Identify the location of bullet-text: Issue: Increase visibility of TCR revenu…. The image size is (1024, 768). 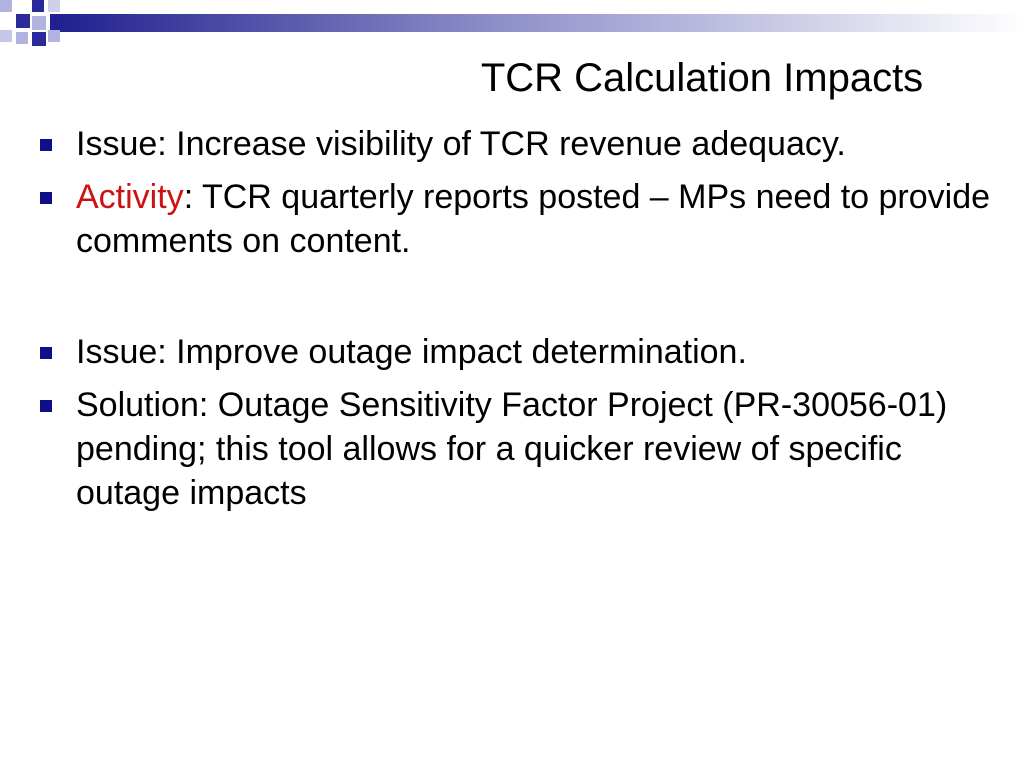
(461, 144).